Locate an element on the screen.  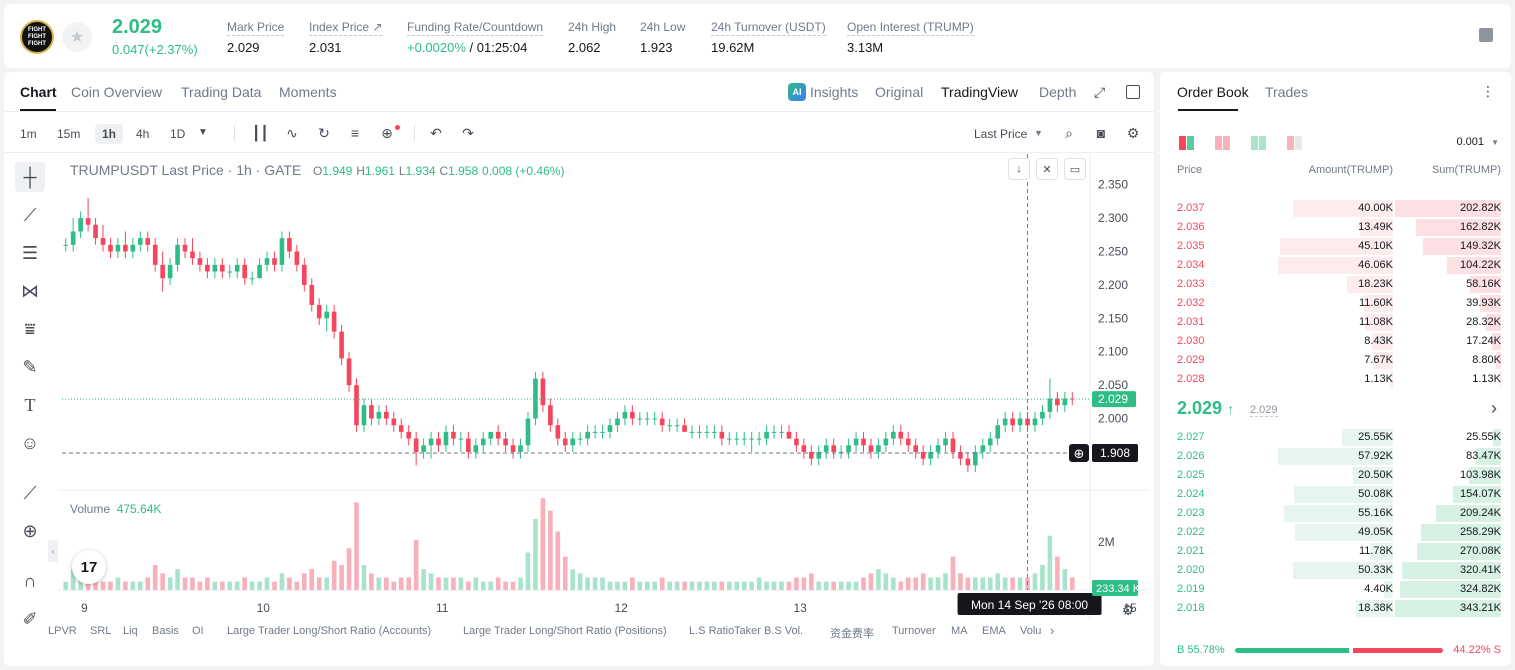
zoom-in-icon: ⊕ is located at coordinates (30, 530).